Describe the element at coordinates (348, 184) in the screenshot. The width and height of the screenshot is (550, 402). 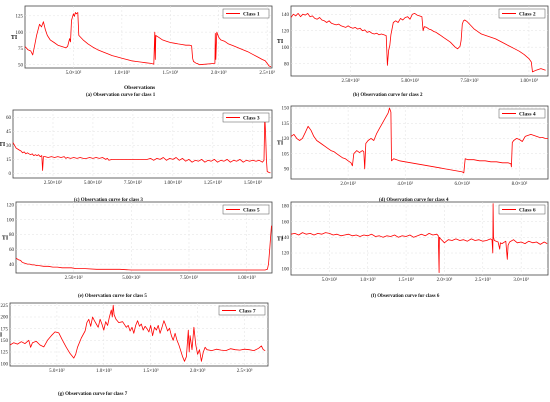
I see `x-tick-label: 2.0×10²` at that location.